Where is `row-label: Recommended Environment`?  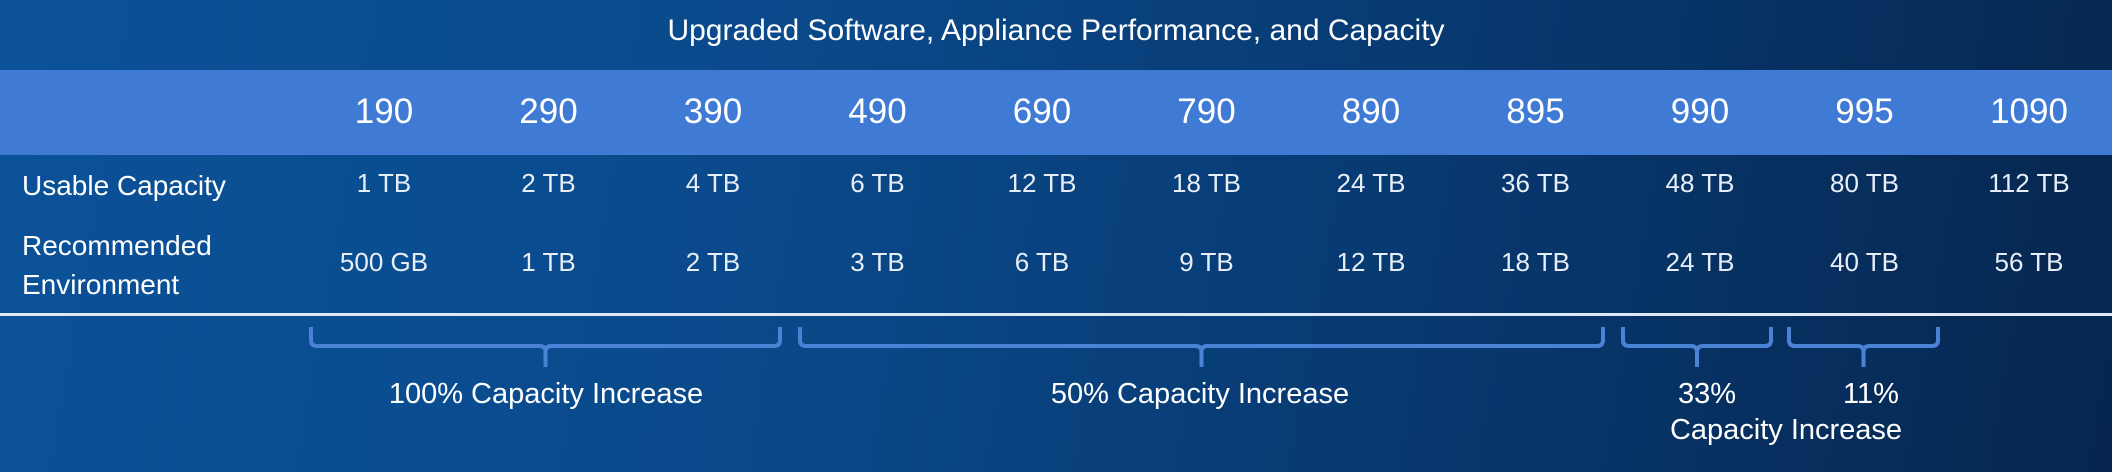 row-label: Recommended Environment is located at coordinates (117, 265).